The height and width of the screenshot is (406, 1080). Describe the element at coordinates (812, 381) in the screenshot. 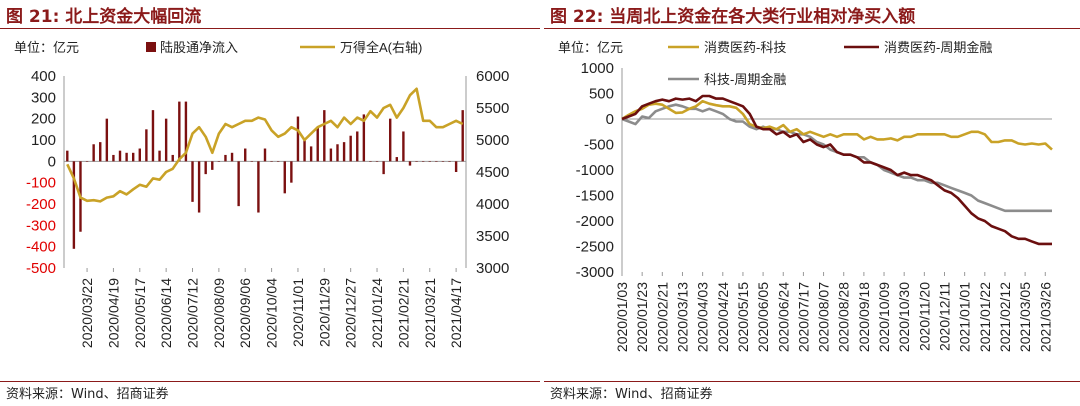

I see `figure-22-source-rule` at that location.